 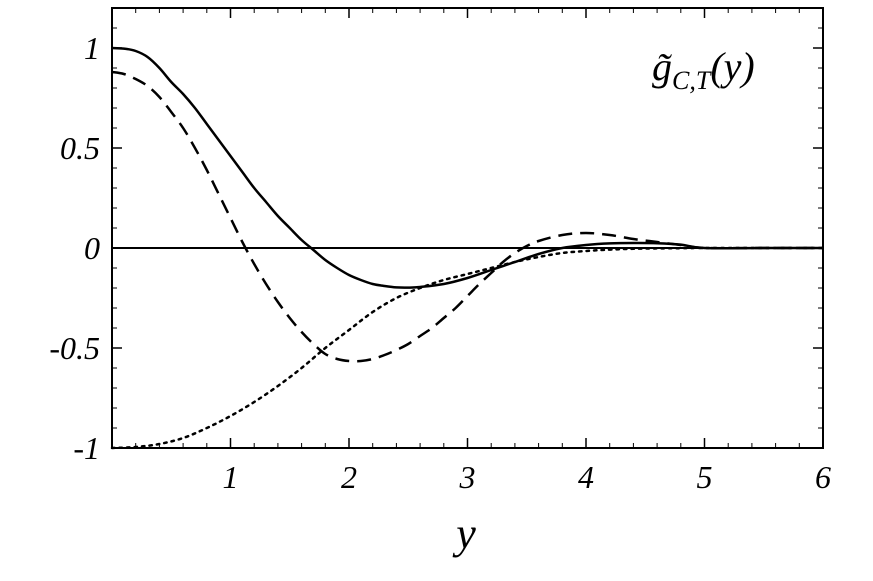 What do you see at coordinates (74, 348) in the screenshot?
I see `y-tick-label: -0.5` at bounding box center [74, 348].